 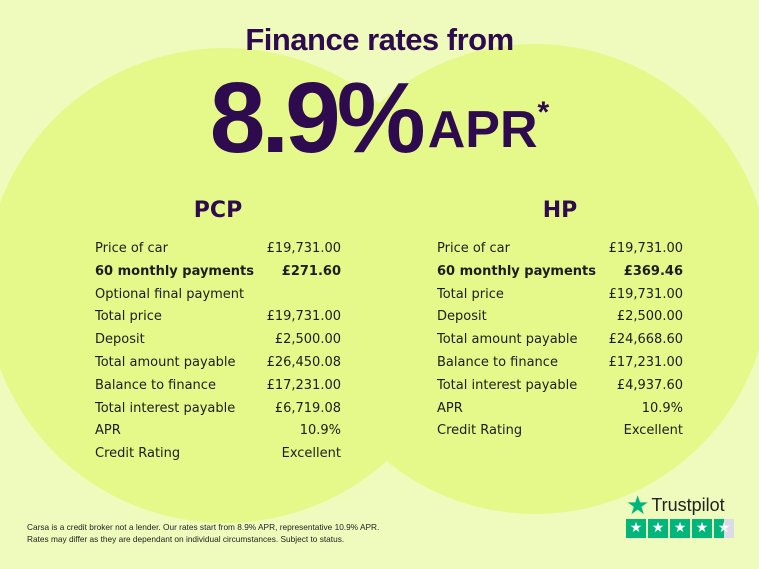 I want to click on trustpilot-name: Trustpilot, so click(x=688, y=504).